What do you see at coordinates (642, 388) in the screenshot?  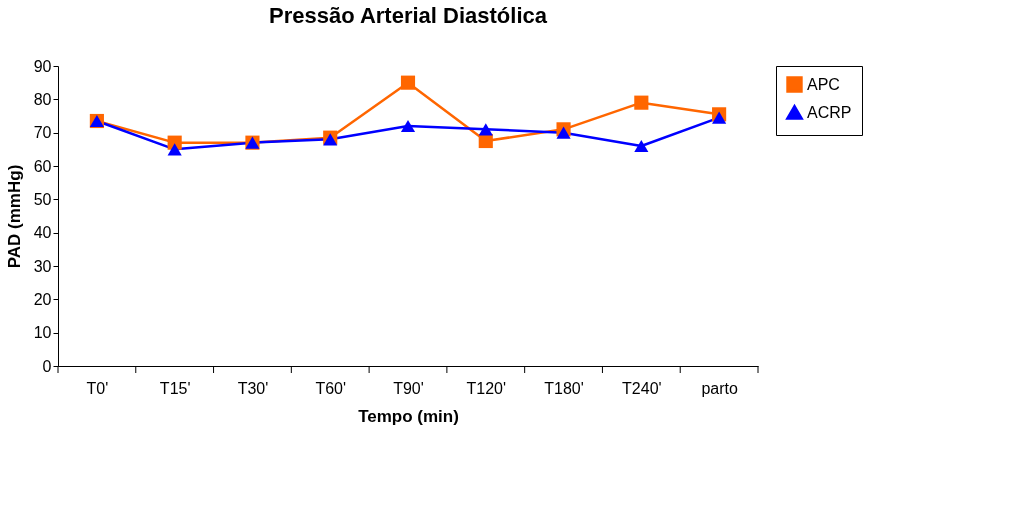 I see `x-tick-label: T240'` at bounding box center [642, 388].